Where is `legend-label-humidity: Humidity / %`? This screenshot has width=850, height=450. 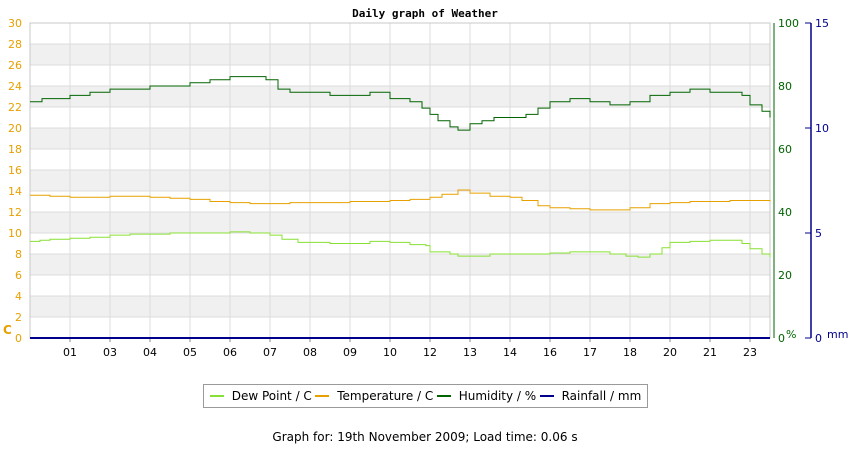
legend-label-humidity: Humidity / % is located at coordinates (497, 396).